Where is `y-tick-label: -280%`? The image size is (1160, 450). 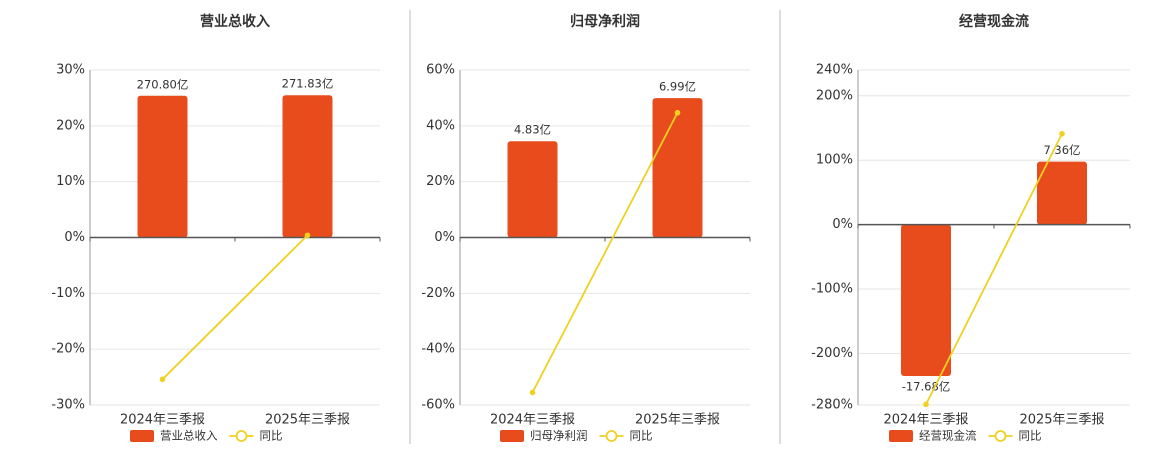 y-tick-label: -280% is located at coordinates (832, 405).